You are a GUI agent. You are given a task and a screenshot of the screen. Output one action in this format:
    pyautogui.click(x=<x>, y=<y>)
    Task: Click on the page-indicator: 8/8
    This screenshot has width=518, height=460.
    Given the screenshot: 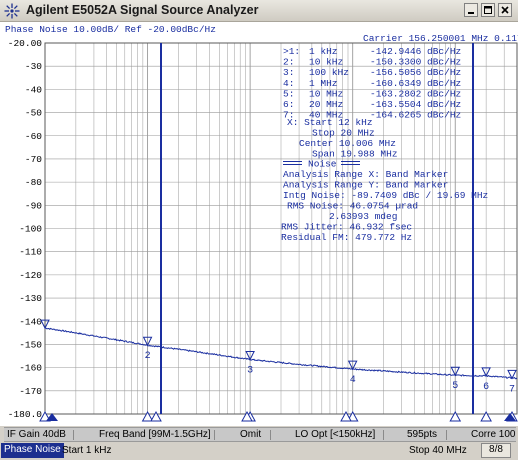 What is the action you would take?
    pyautogui.click(x=496, y=450)
    